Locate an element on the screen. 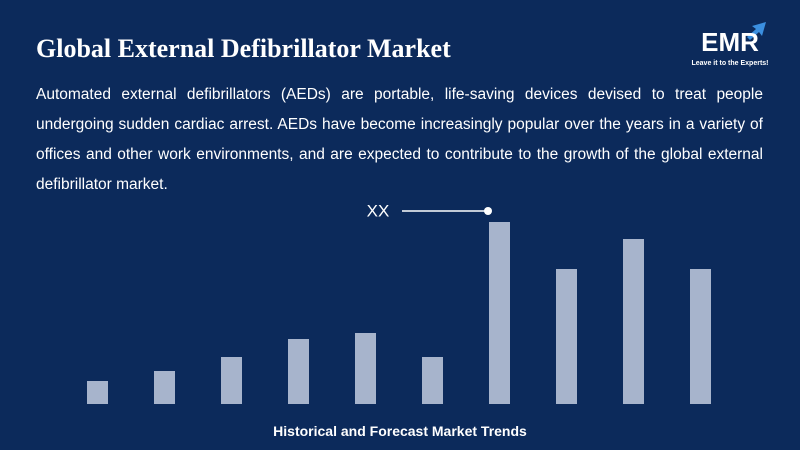  footer: Historical and Forecast Market Trends is located at coordinates (400, 431).